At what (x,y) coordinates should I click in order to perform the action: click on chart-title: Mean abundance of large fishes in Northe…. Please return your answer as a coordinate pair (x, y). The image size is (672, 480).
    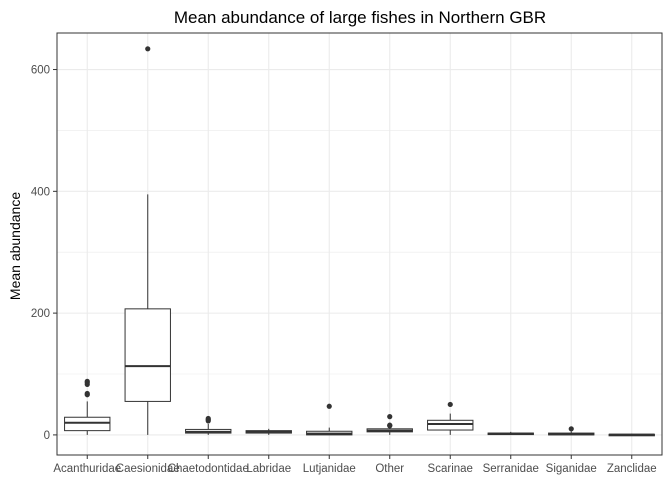
    Looking at the image, I should click on (360, 17).